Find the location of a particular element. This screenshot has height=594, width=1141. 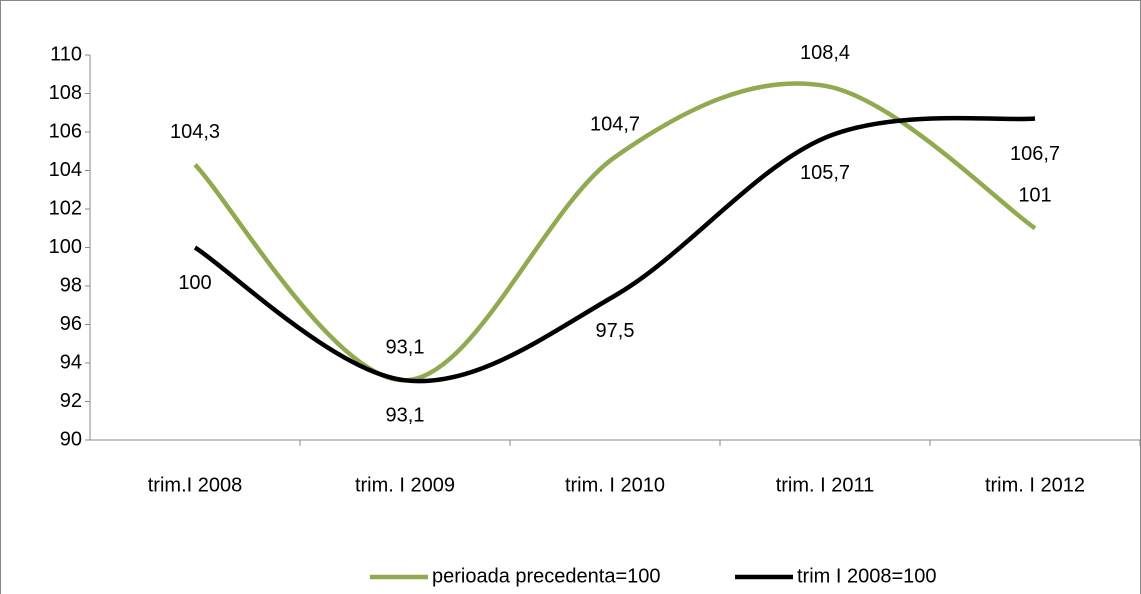

x-tick-label: trim. I 2009 is located at coordinates (405, 485).